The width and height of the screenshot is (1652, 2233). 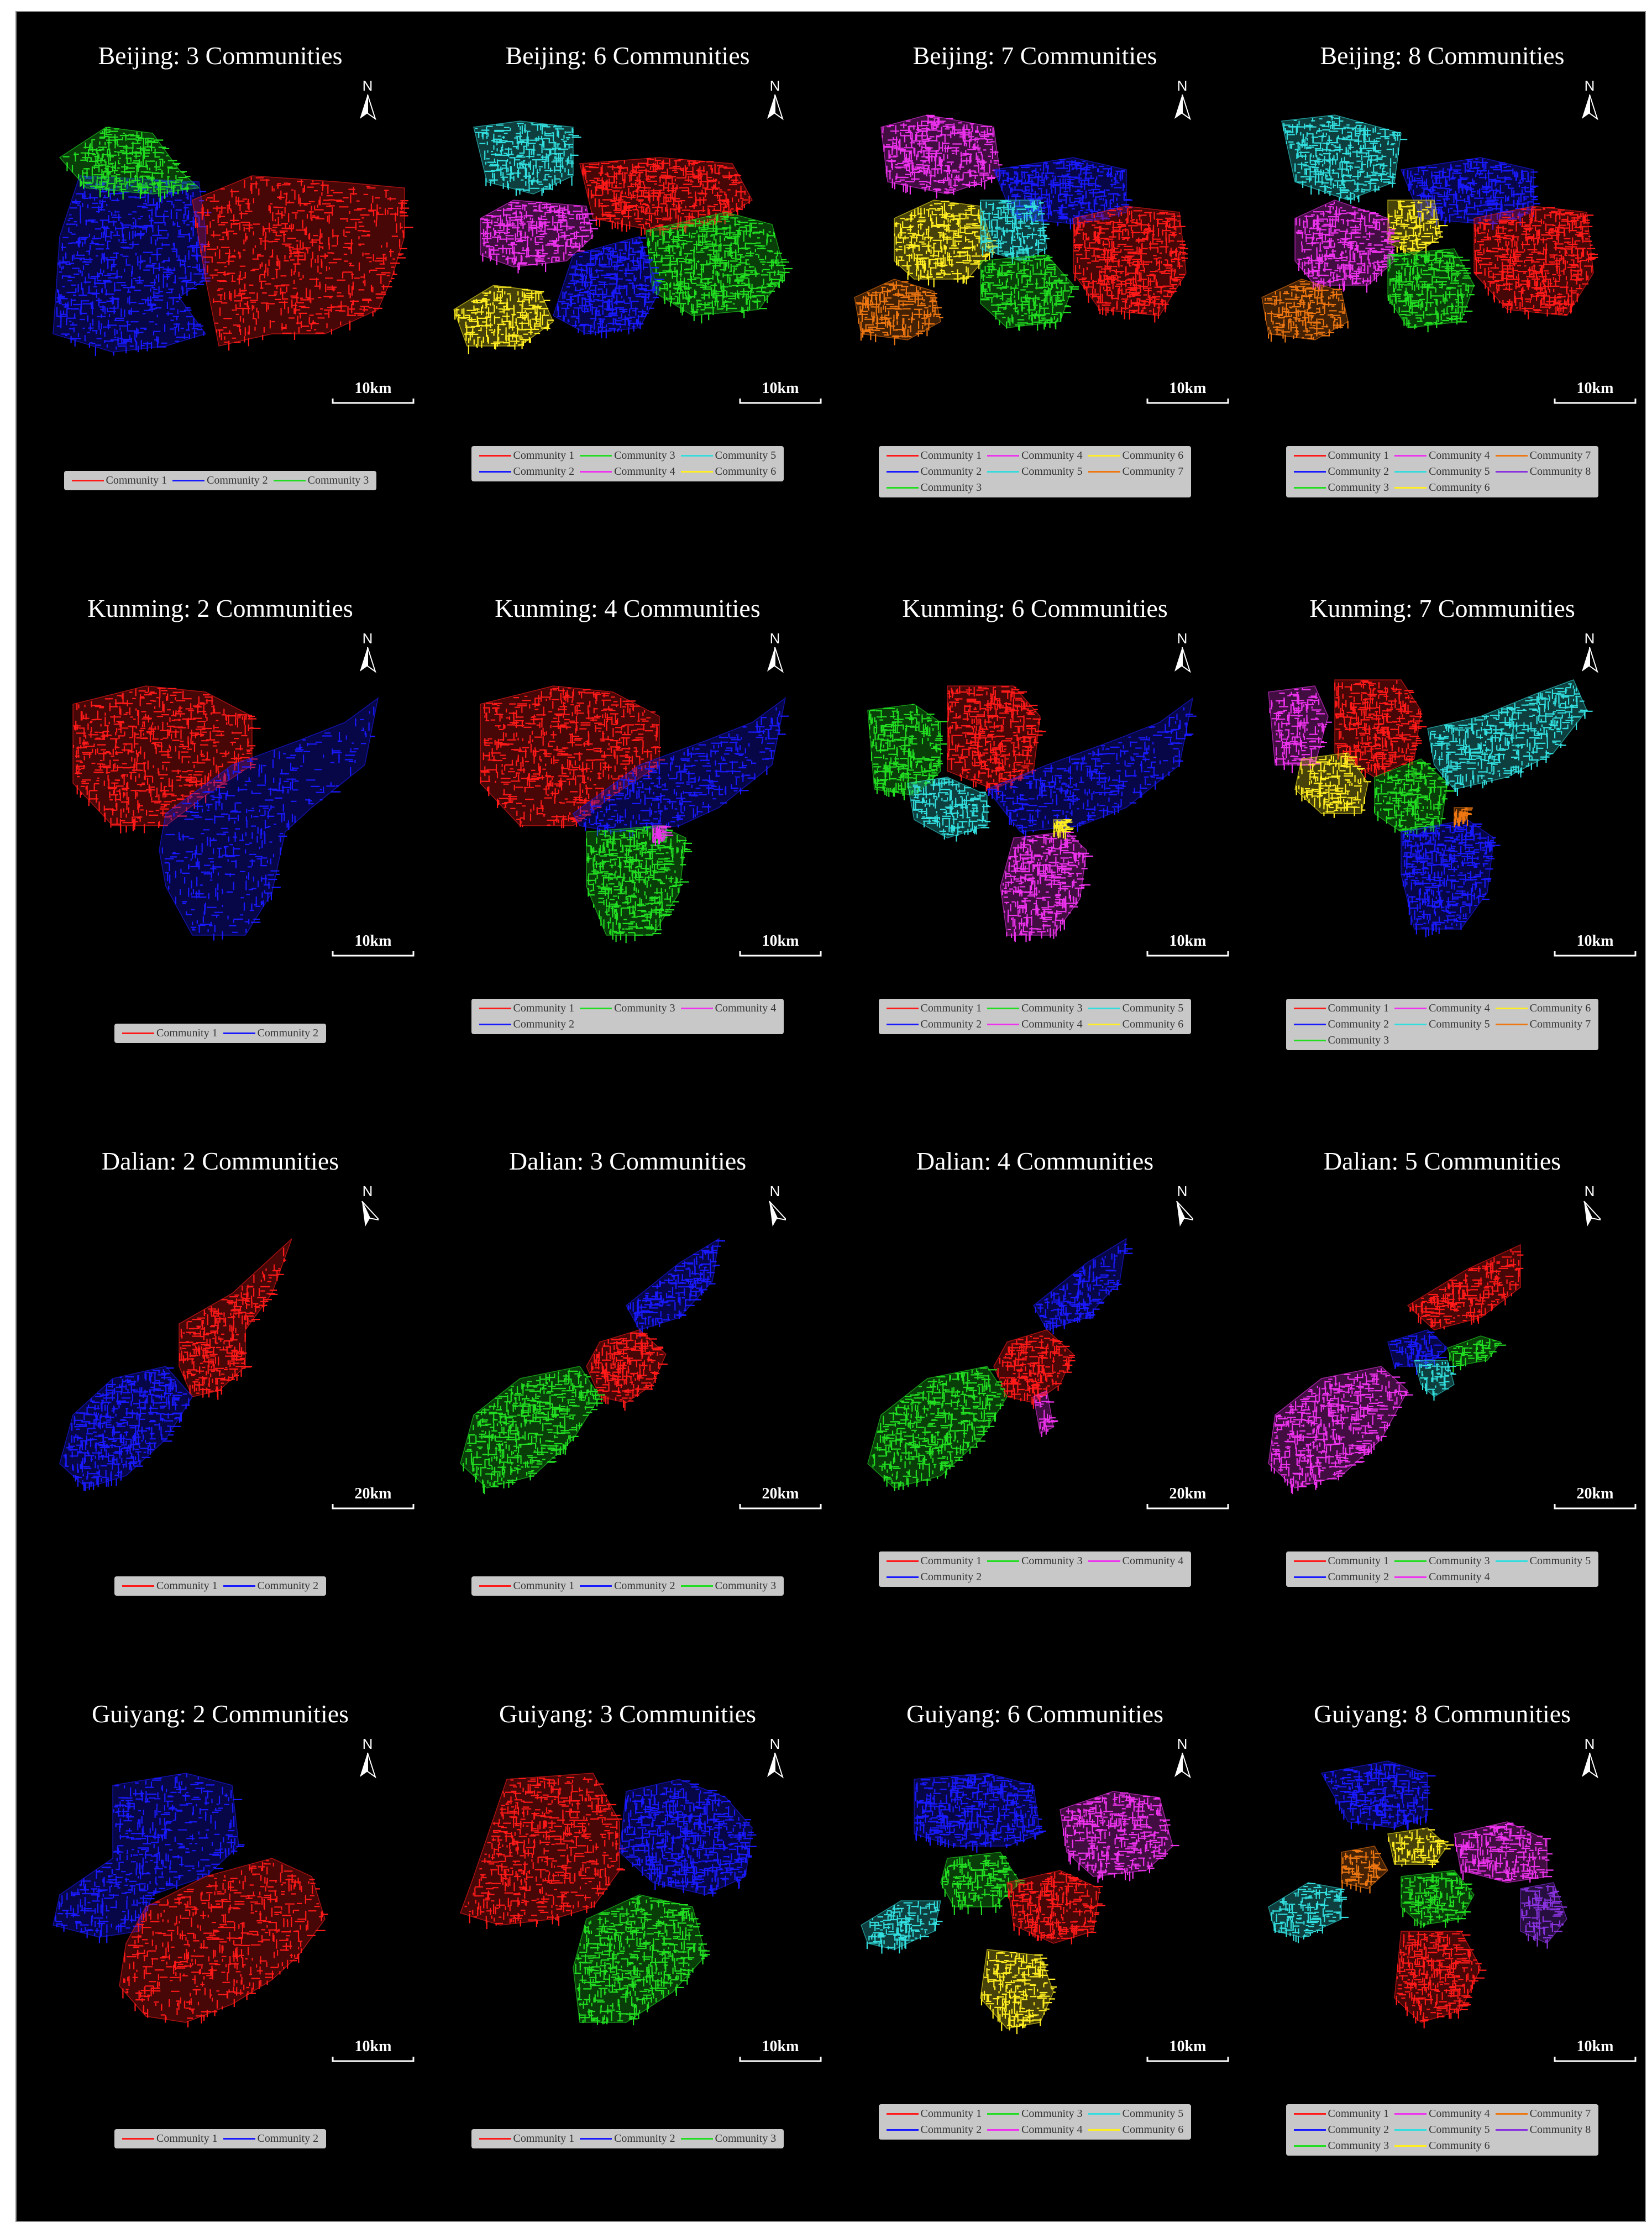 I want to click on legend: Community 1 Community 2 Community 3, so click(x=220, y=481).